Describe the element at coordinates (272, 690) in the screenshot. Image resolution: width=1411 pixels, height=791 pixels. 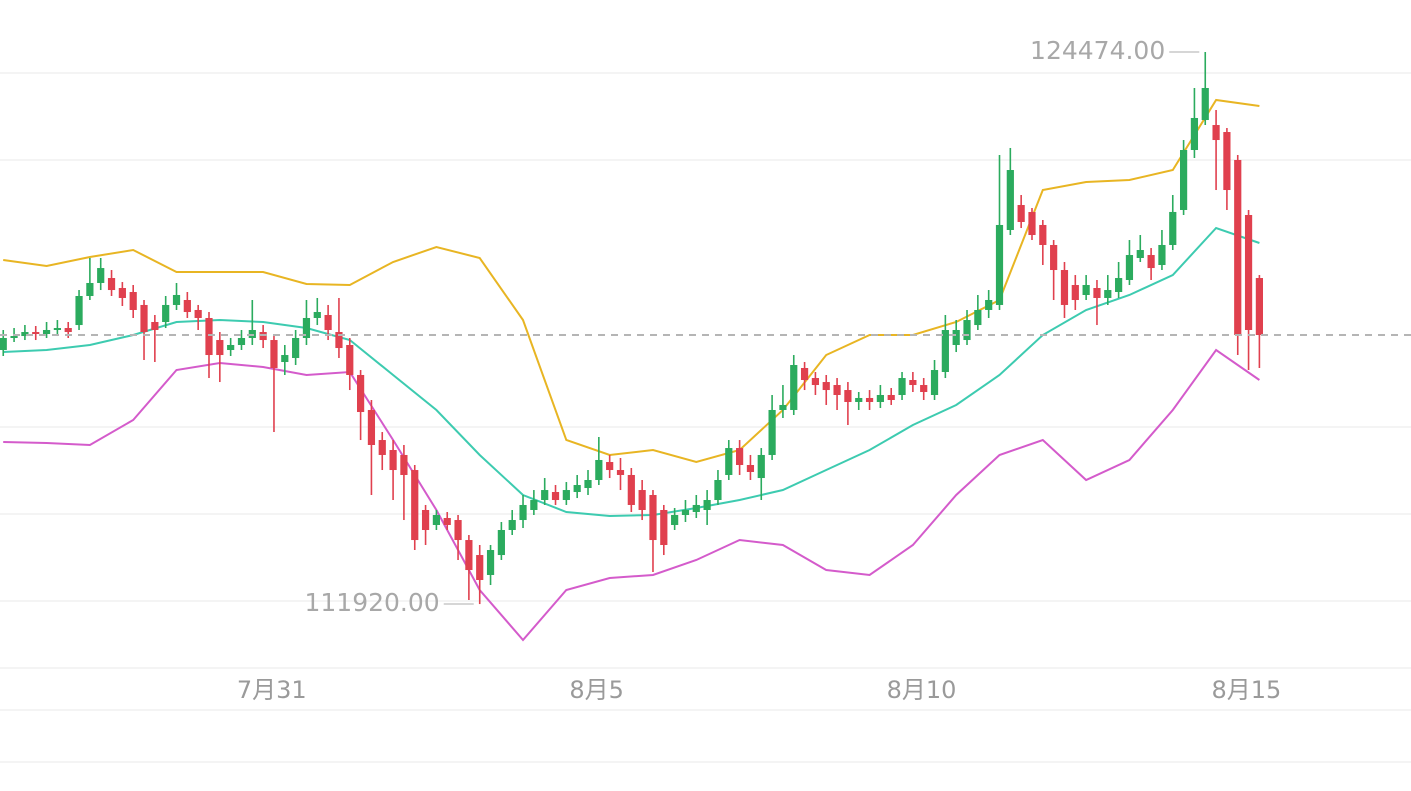
I see `x-tick-label: 7月31` at that location.